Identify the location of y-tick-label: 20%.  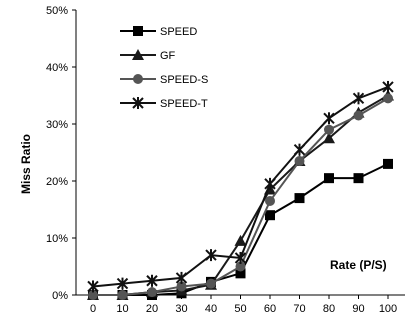
(57, 182).